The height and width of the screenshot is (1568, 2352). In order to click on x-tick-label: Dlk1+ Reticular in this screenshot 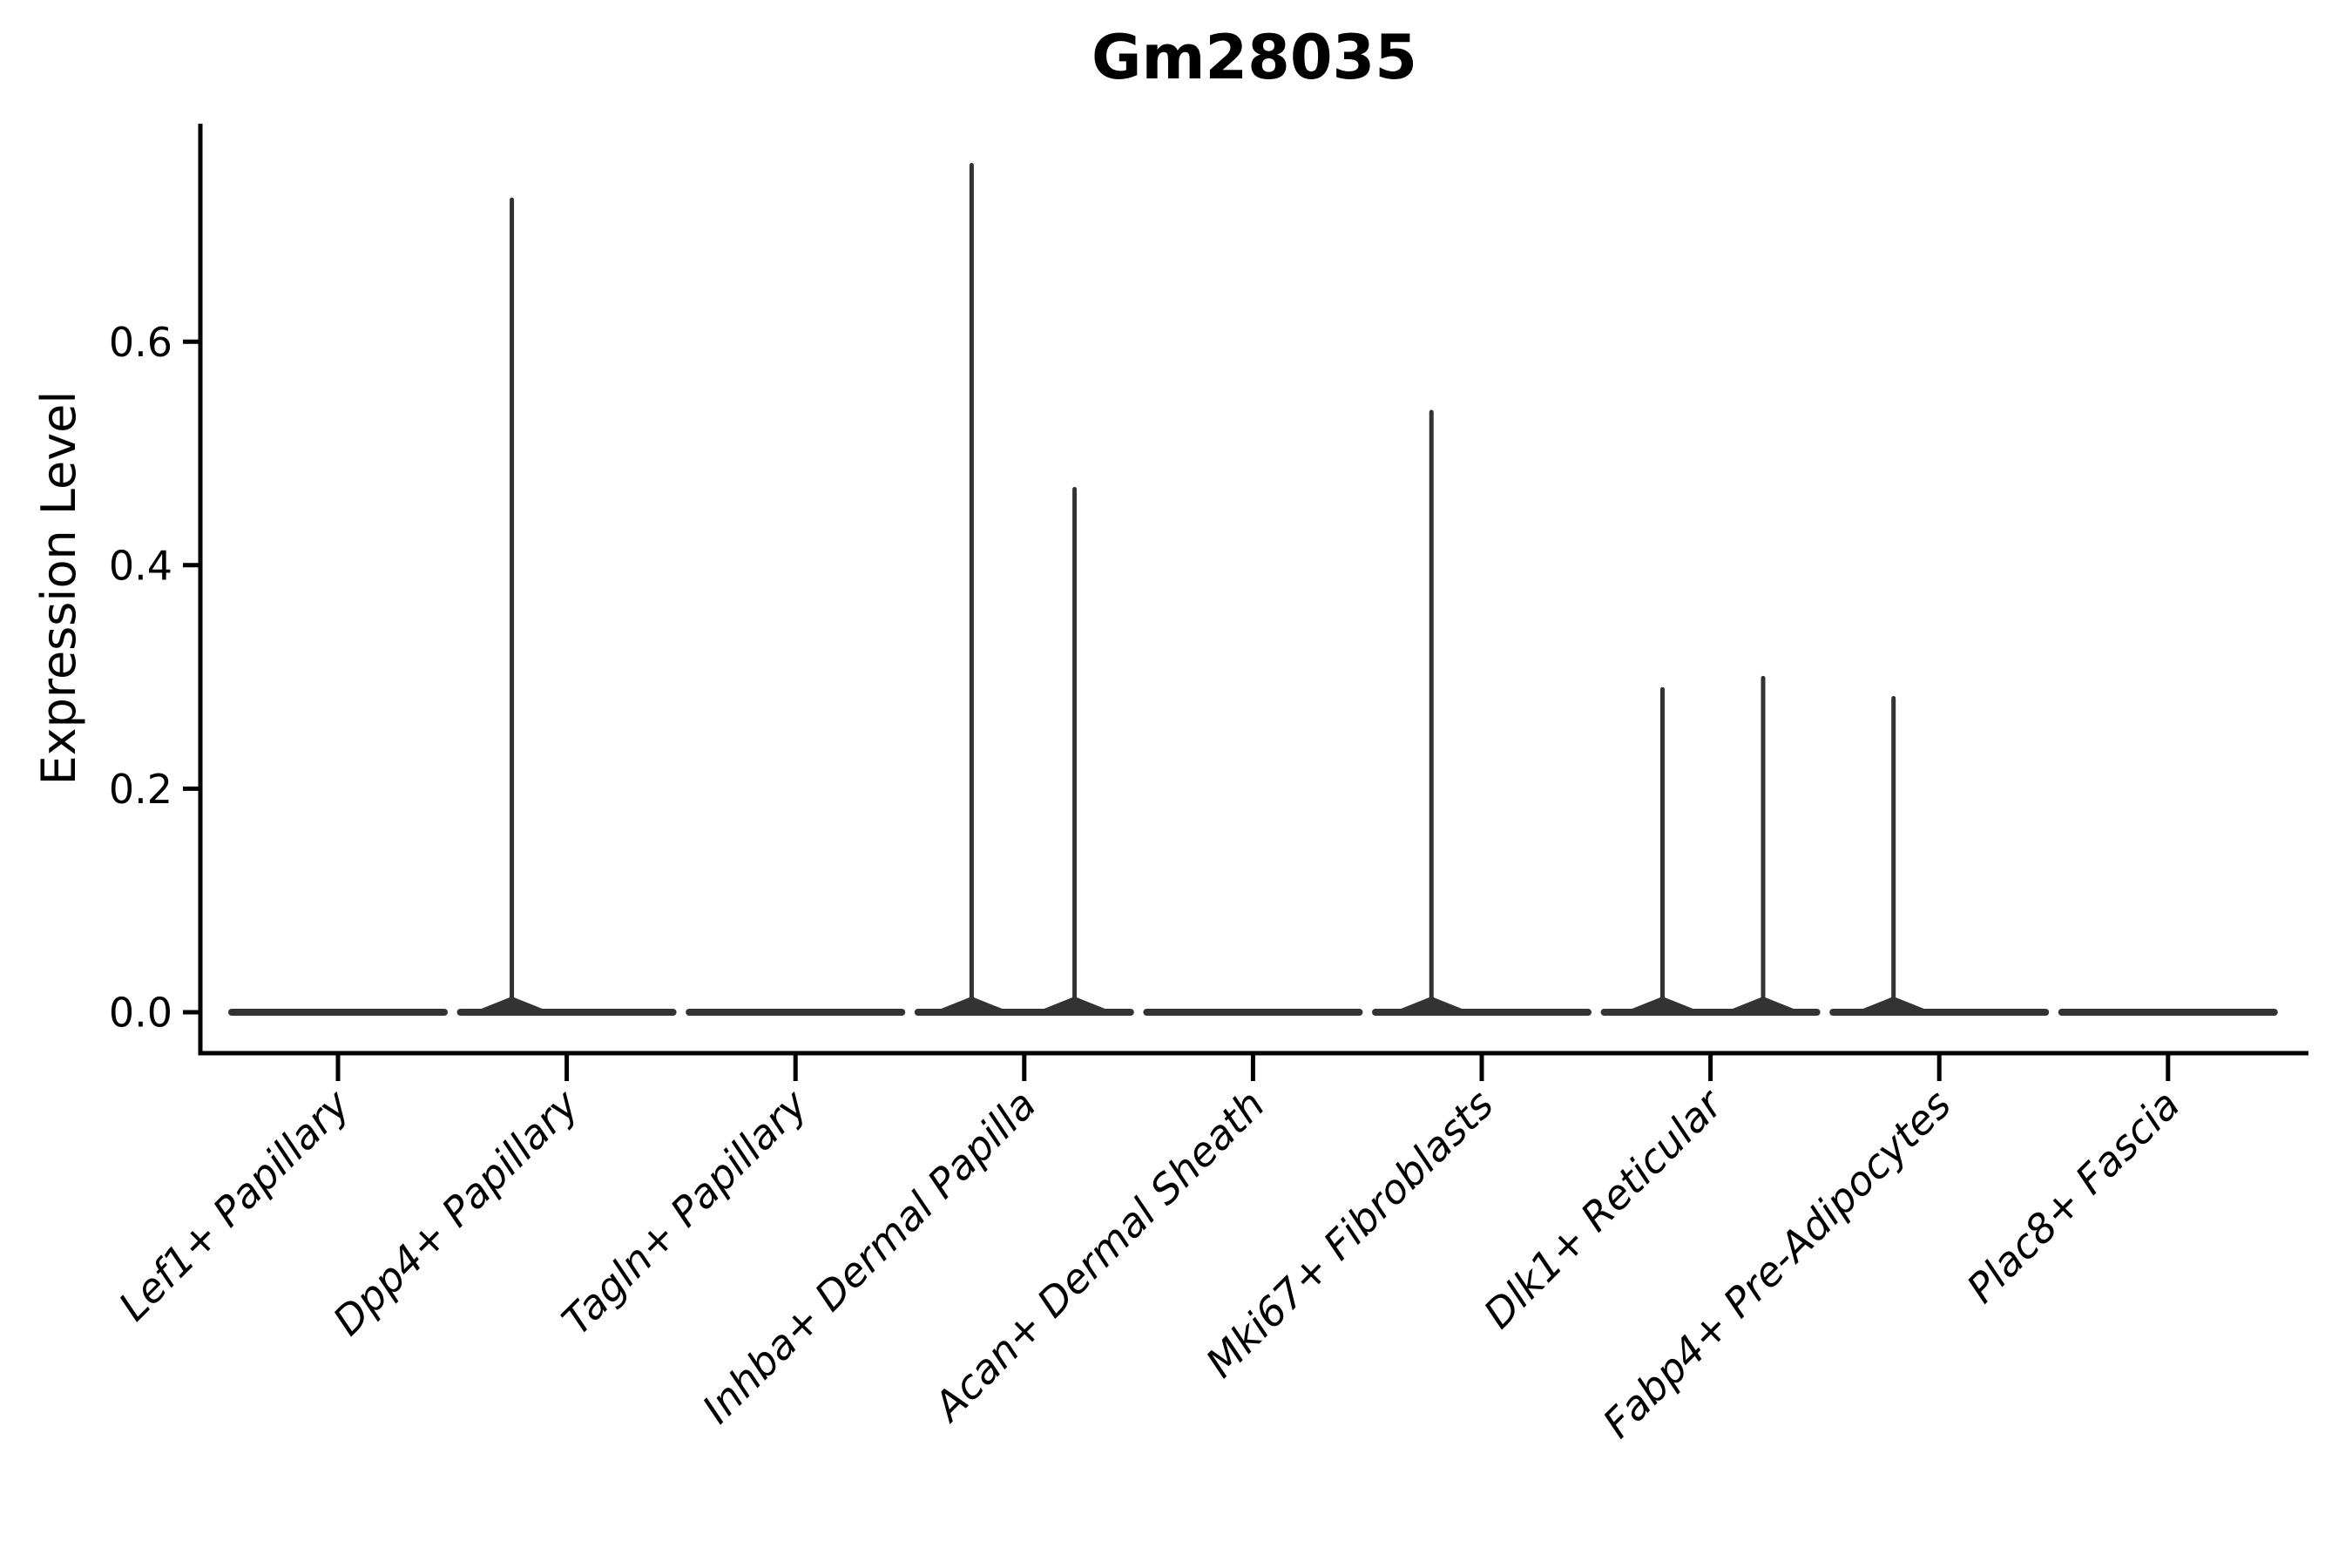, I will do `click(1605, 1207)`.